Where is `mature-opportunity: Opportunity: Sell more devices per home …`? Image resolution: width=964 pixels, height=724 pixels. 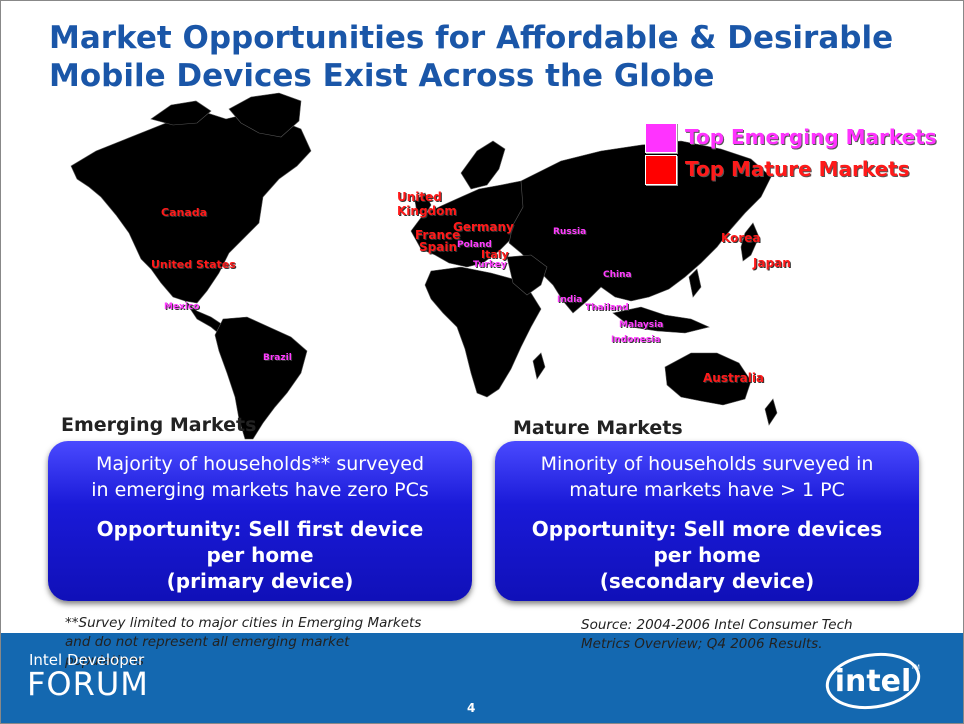 mature-opportunity: Opportunity: Sell more devices per home … is located at coordinates (707, 555).